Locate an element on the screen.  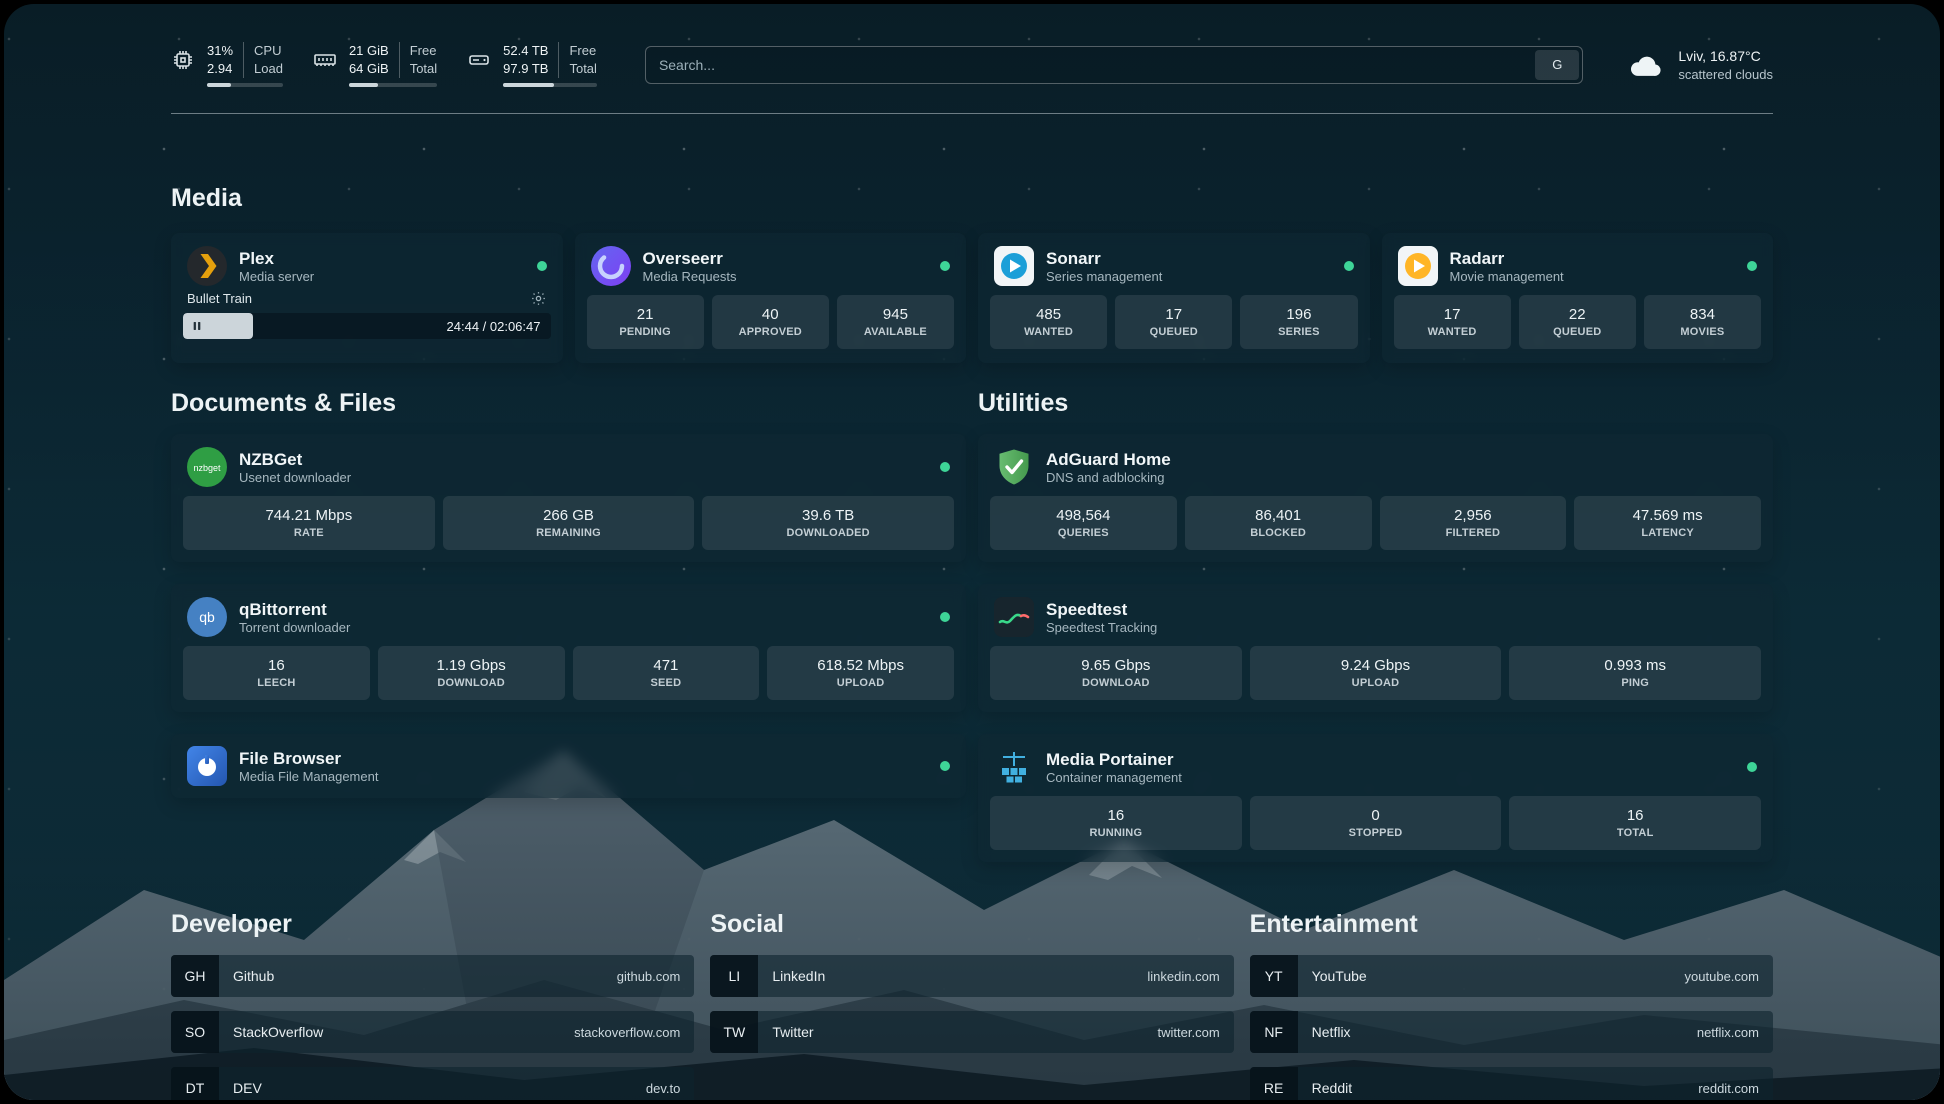
svg-text: qb is located at coordinates (207, 617).